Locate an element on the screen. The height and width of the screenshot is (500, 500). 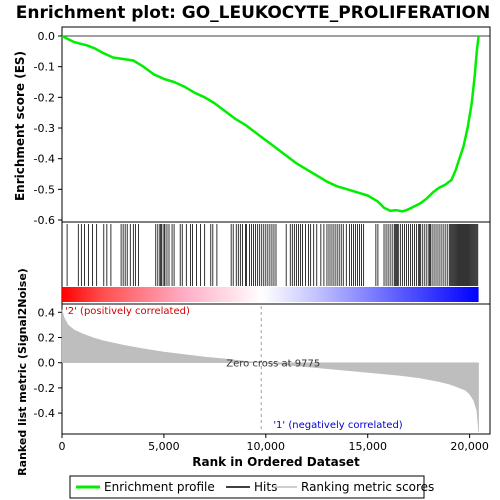
es-ytick-label: -0.6 is located at coordinates (44, 220).